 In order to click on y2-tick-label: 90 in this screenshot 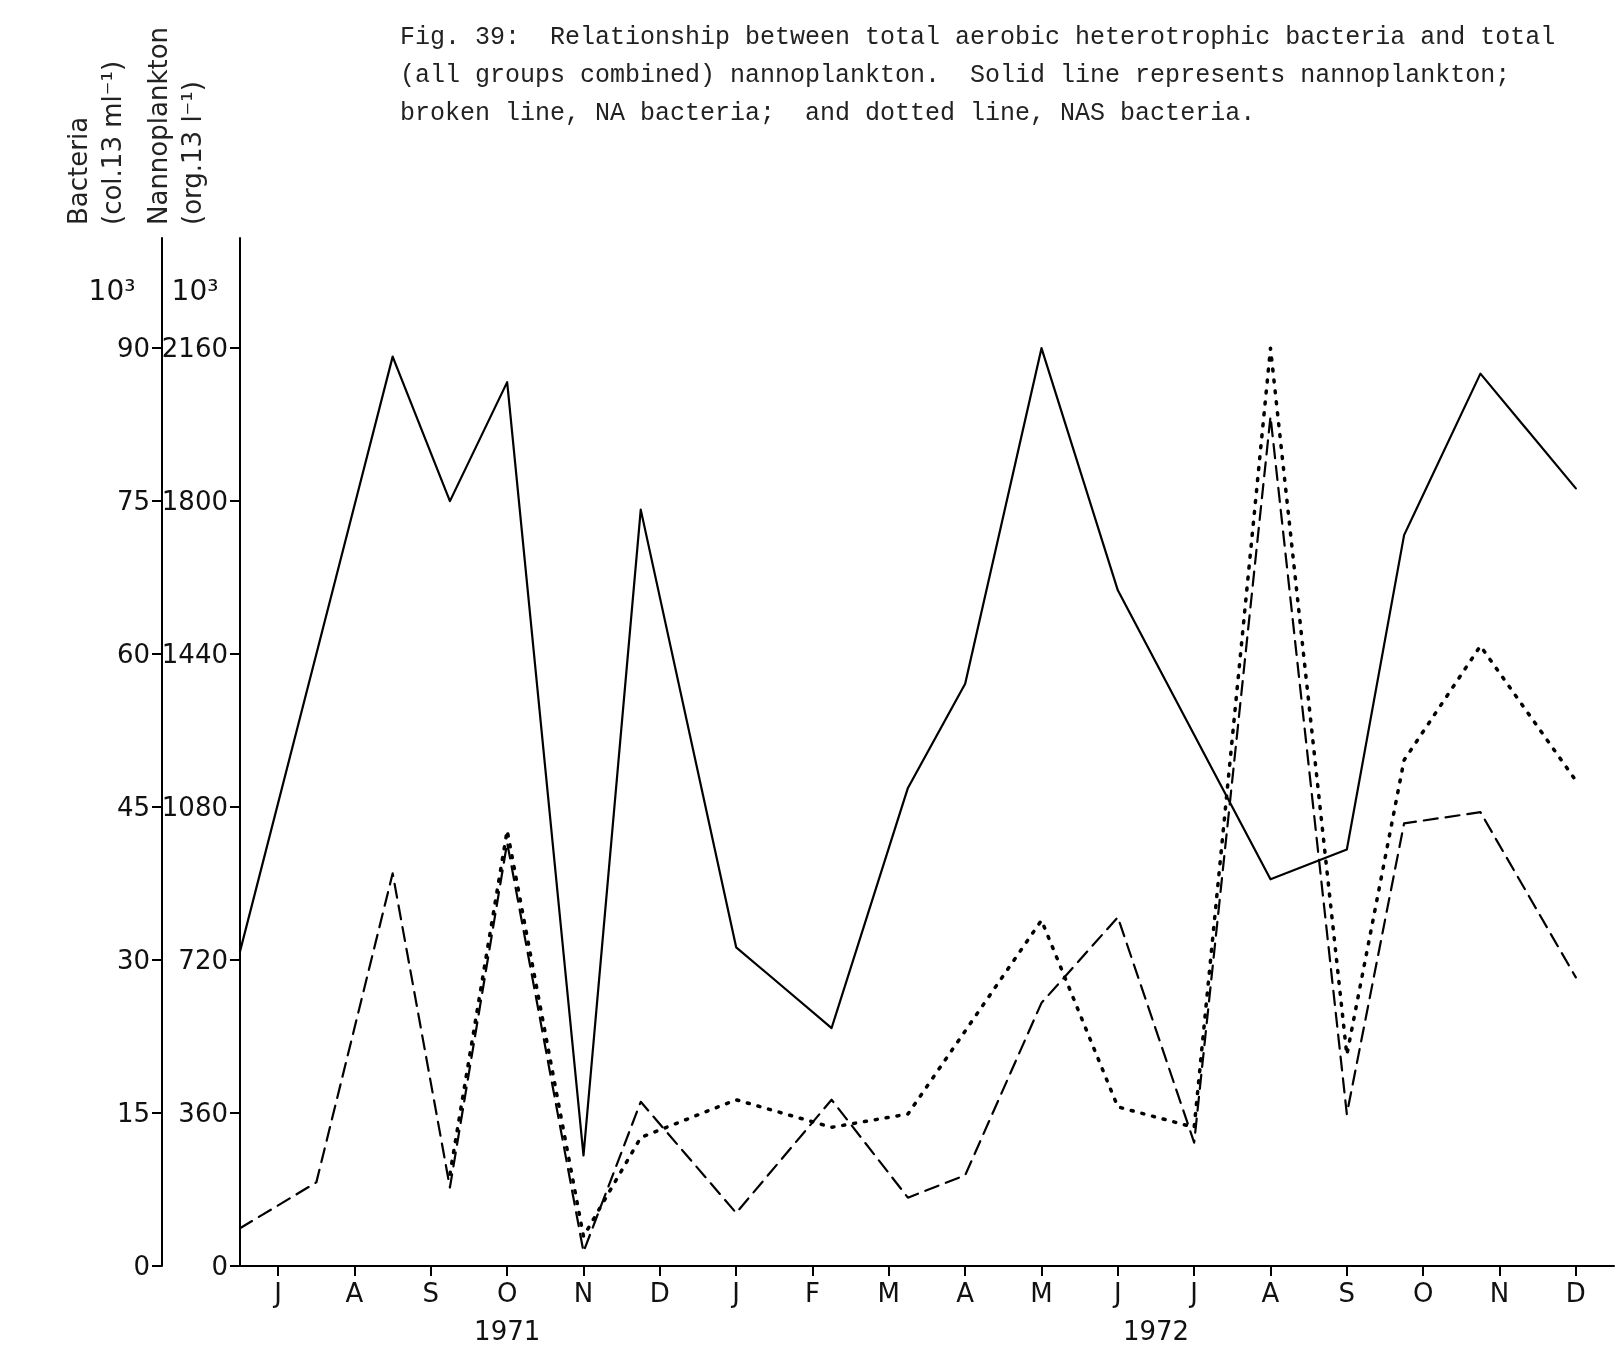, I will do `click(133, 348)`.